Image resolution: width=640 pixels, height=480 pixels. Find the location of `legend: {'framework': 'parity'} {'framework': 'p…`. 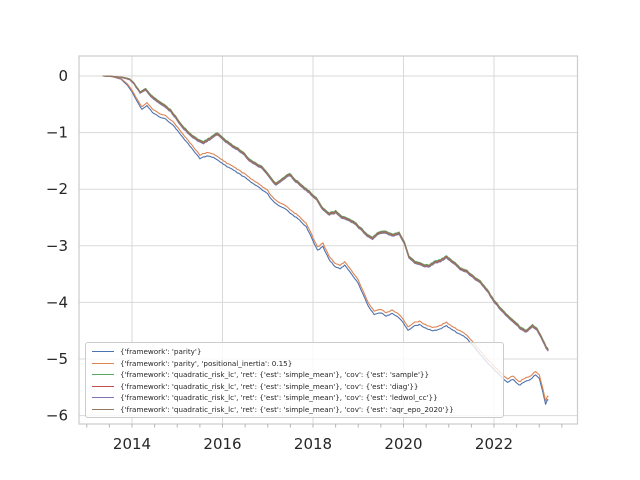

legend: {'framework': 'parity'} {'framework': 'p… is located at coordinates (294, 380).